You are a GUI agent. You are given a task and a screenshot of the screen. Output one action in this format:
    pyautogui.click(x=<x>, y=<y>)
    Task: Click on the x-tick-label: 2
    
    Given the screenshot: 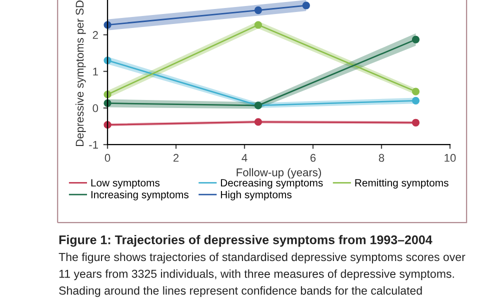 What is the action you would take?
    pyautogui.click(x=176, y=158)
    